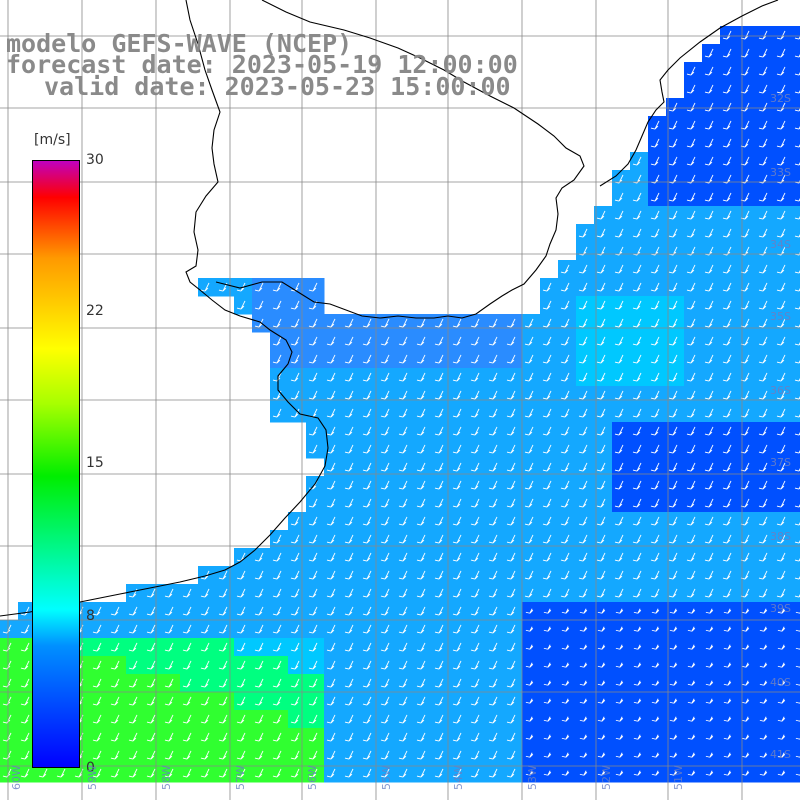  I want to click on lat-label: 38S, so click(780, 536).